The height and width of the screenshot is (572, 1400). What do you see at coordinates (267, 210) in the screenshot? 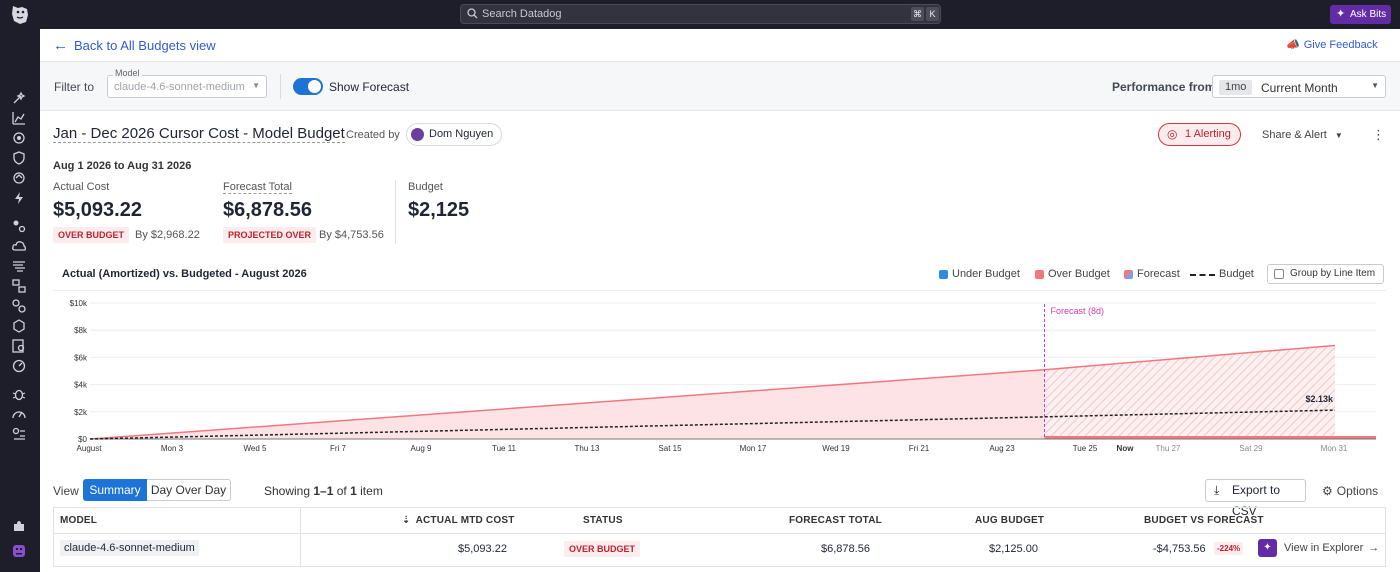
I see `forecast-total-value: $6,878.56` at bounding box center [267, 210].